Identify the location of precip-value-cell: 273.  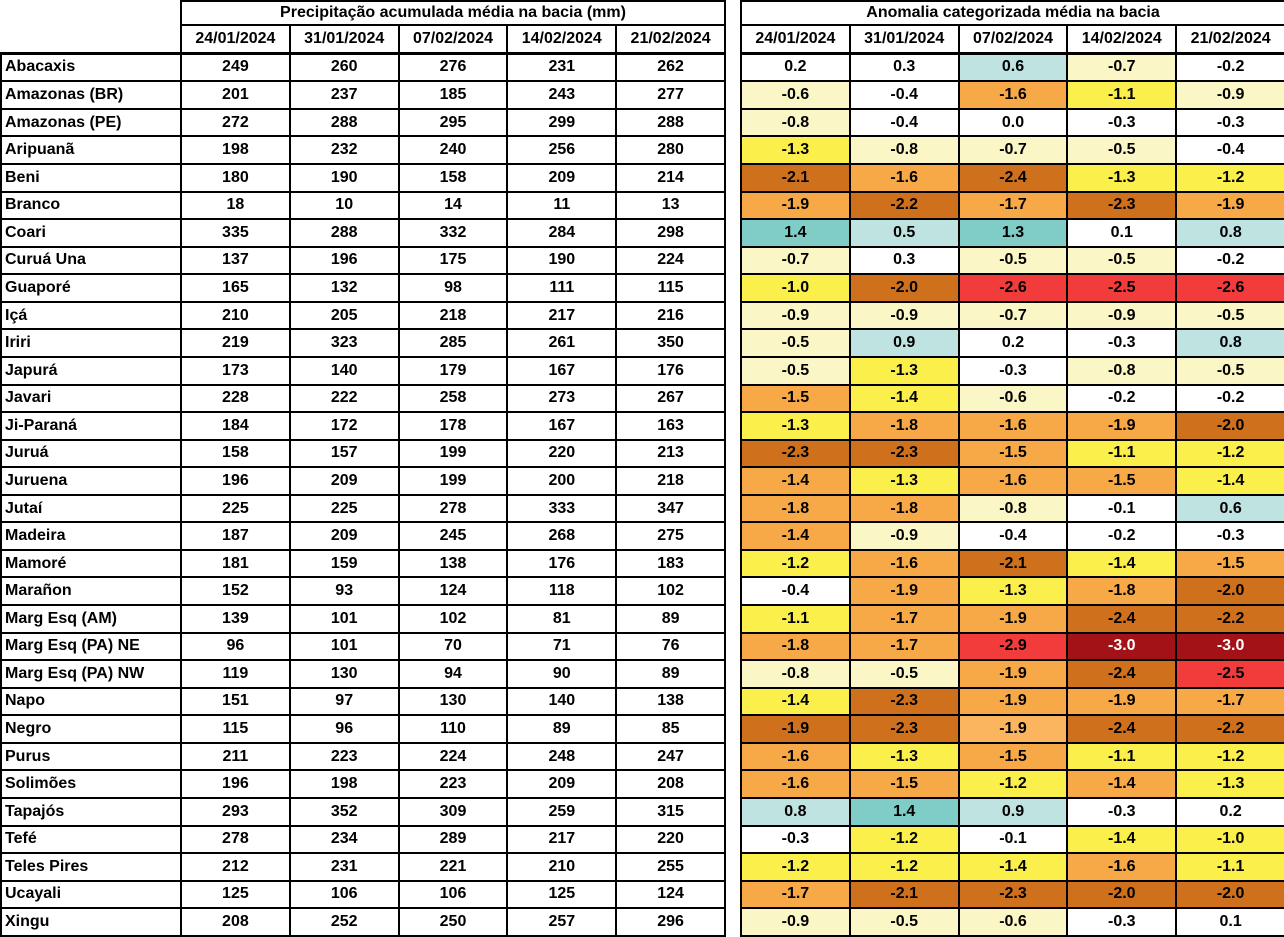
(562, 398).